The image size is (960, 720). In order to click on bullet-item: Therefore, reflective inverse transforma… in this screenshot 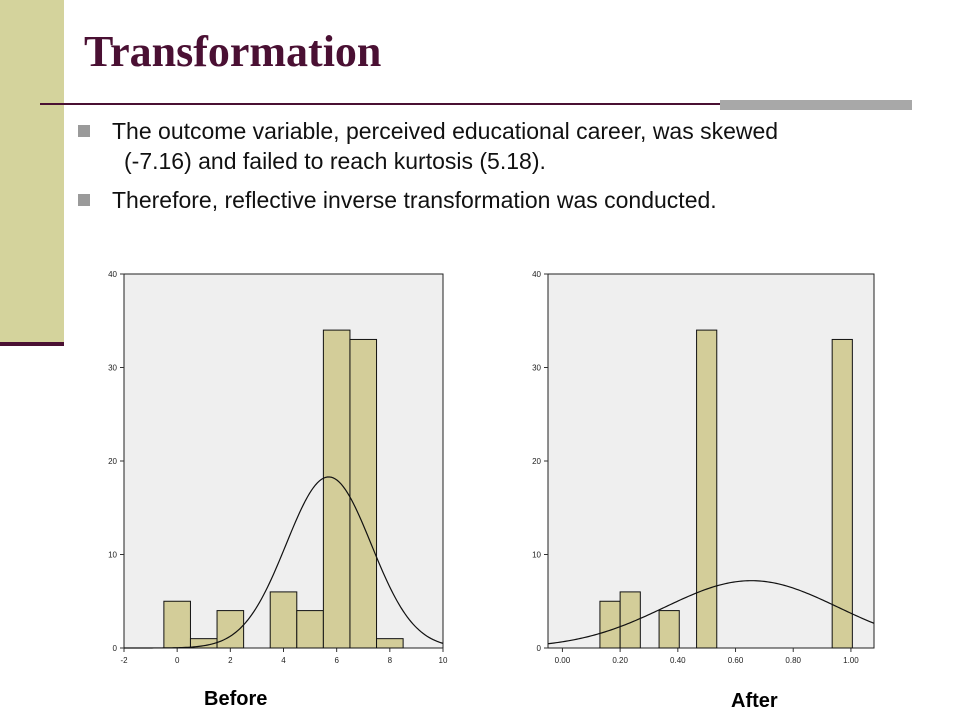, I will do `click(498, 200)`.